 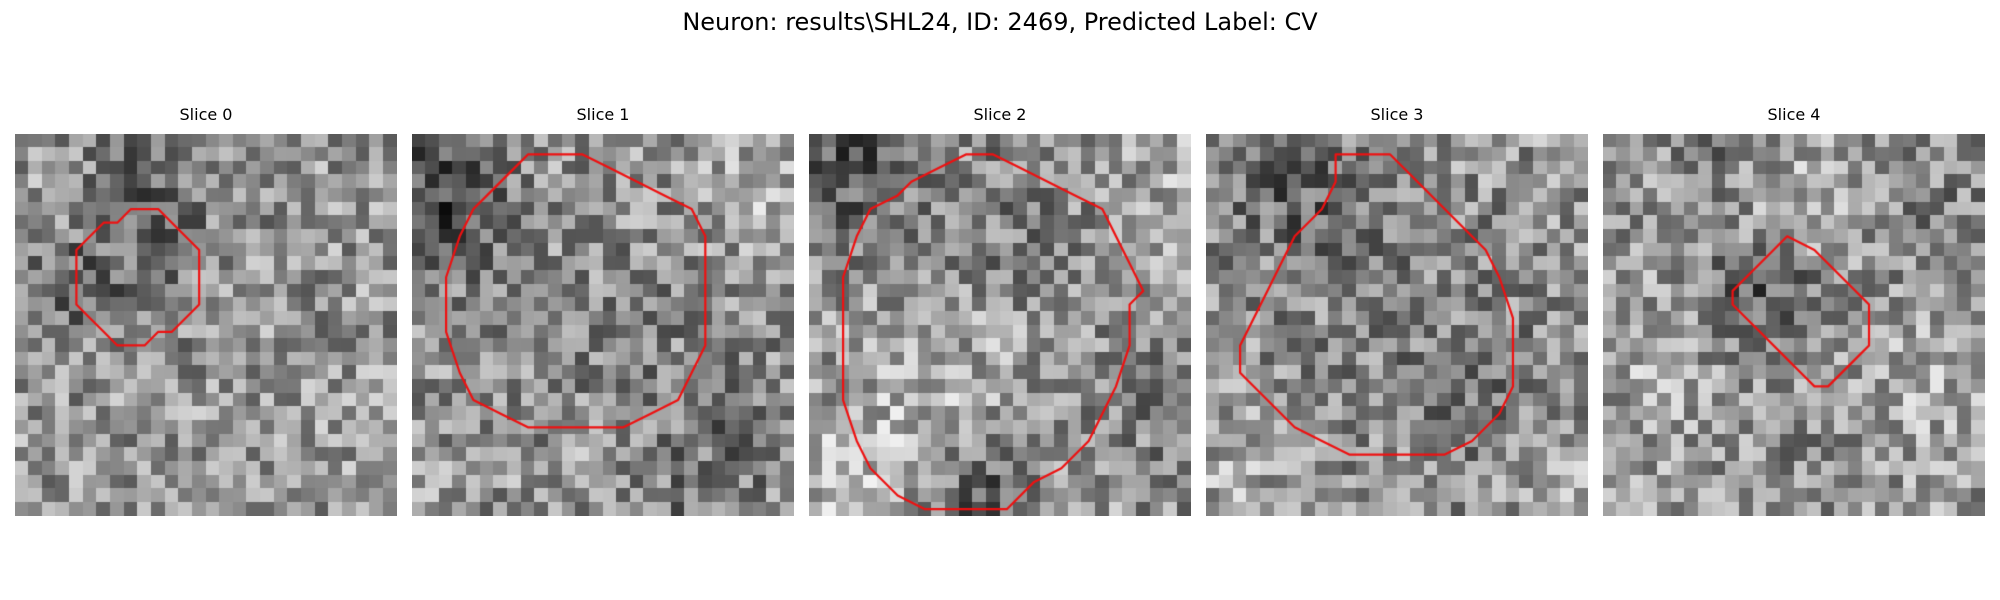 I want to click on panel-title-slice-3: Slice 3, so click(x=1397, y=114).